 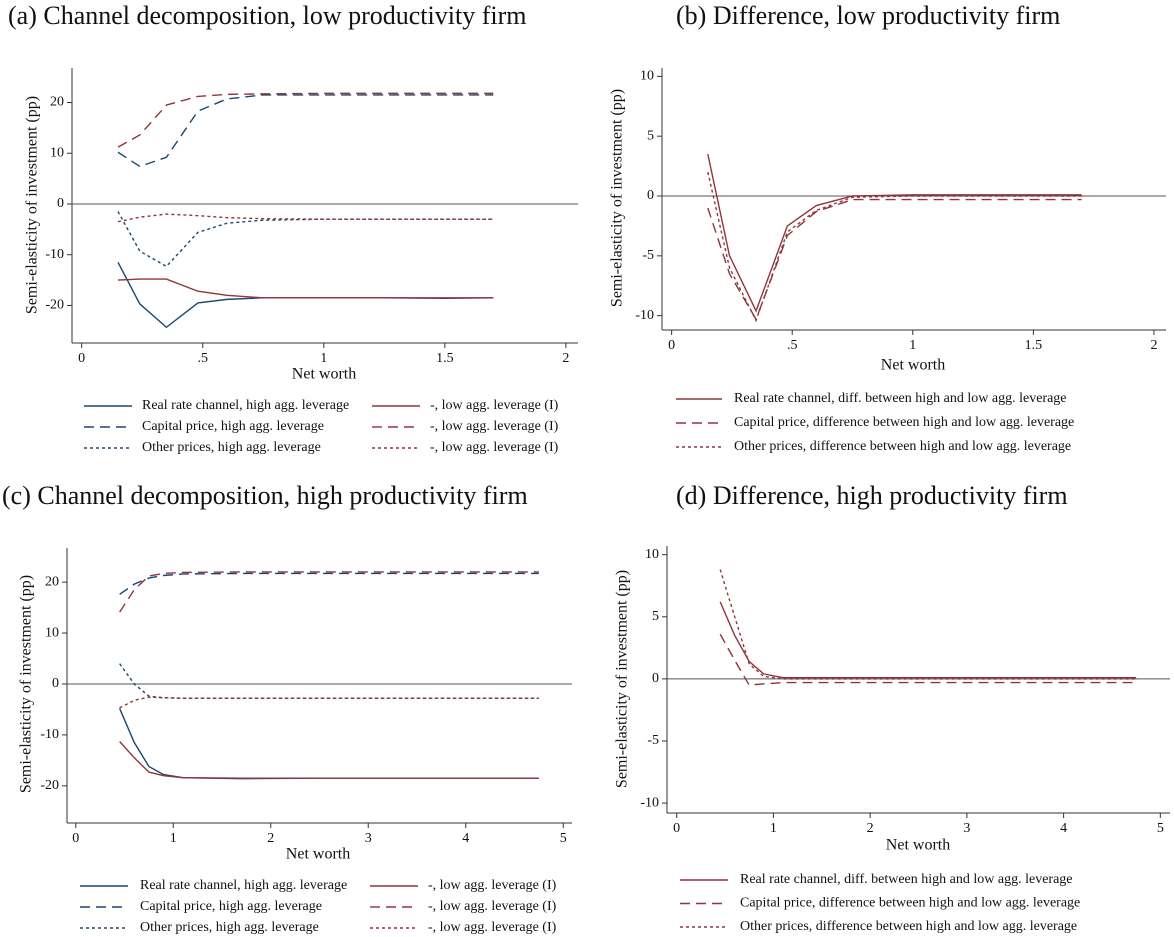 I want to click on panel-title: (b) Difference, low productivity firm, so click(x=868, y=15).